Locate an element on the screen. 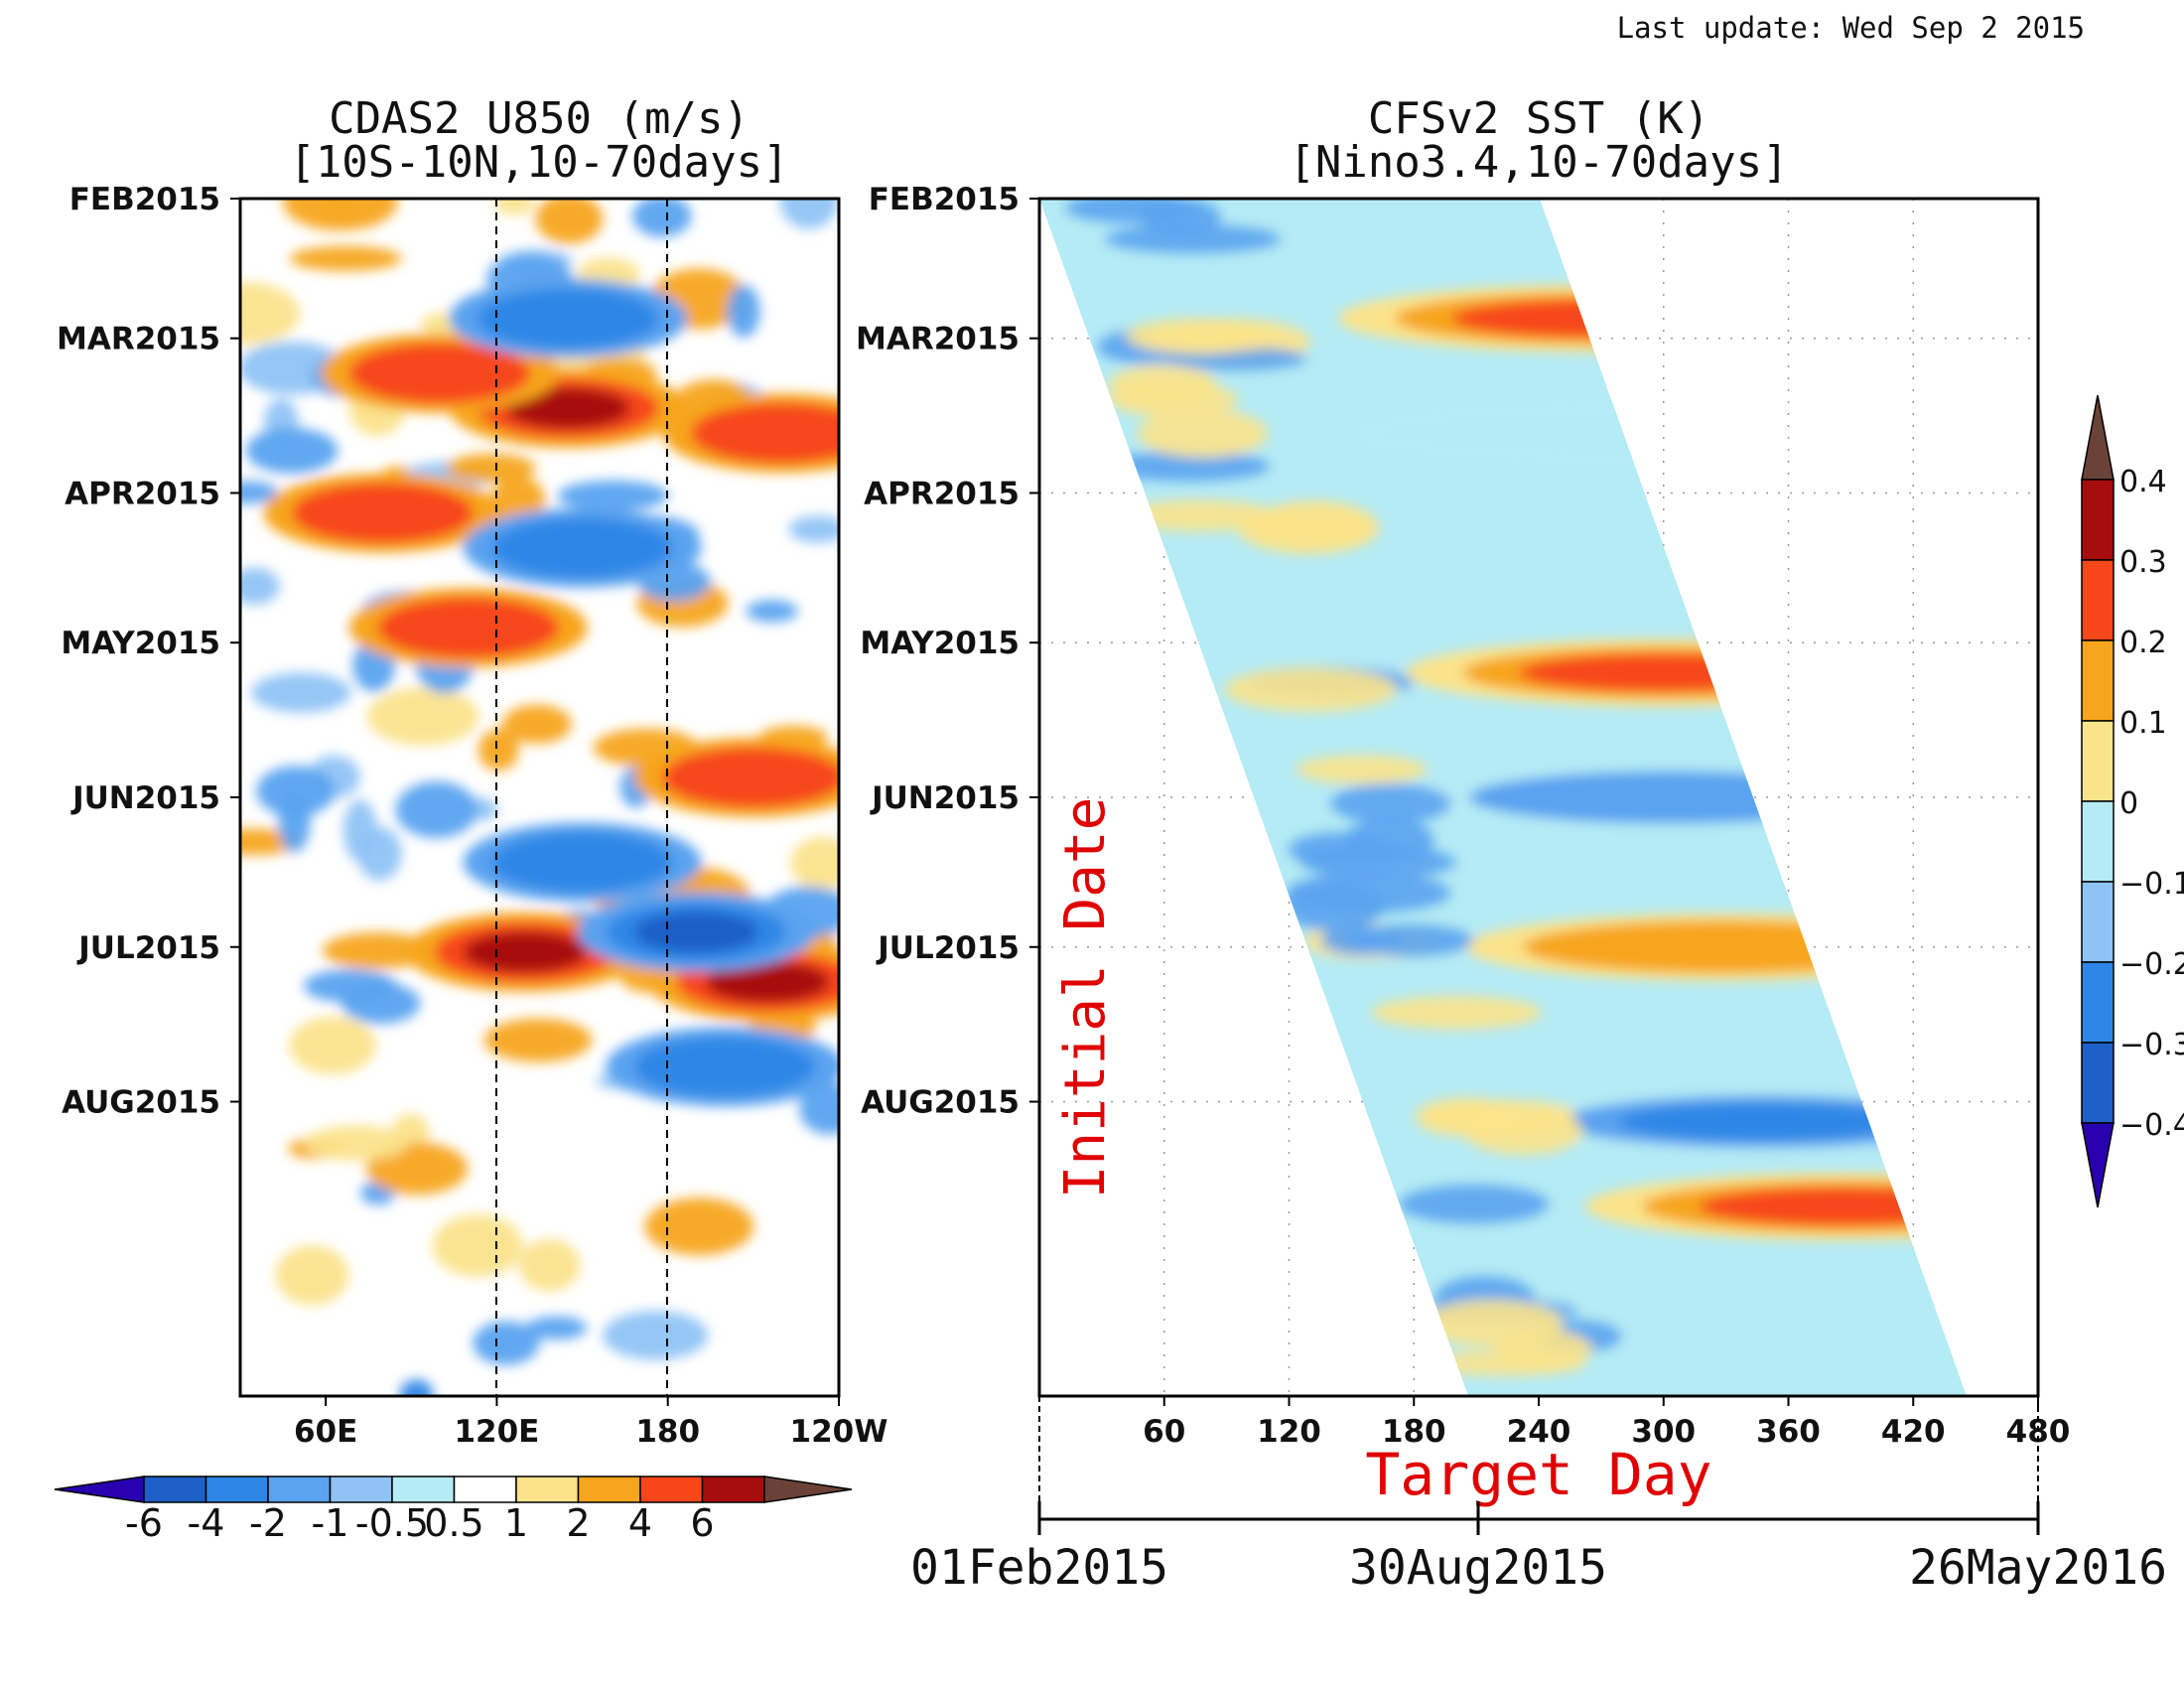  last-update-text: Last update: Wed Sep 2 2015 is located at coordinates (1851, 28).